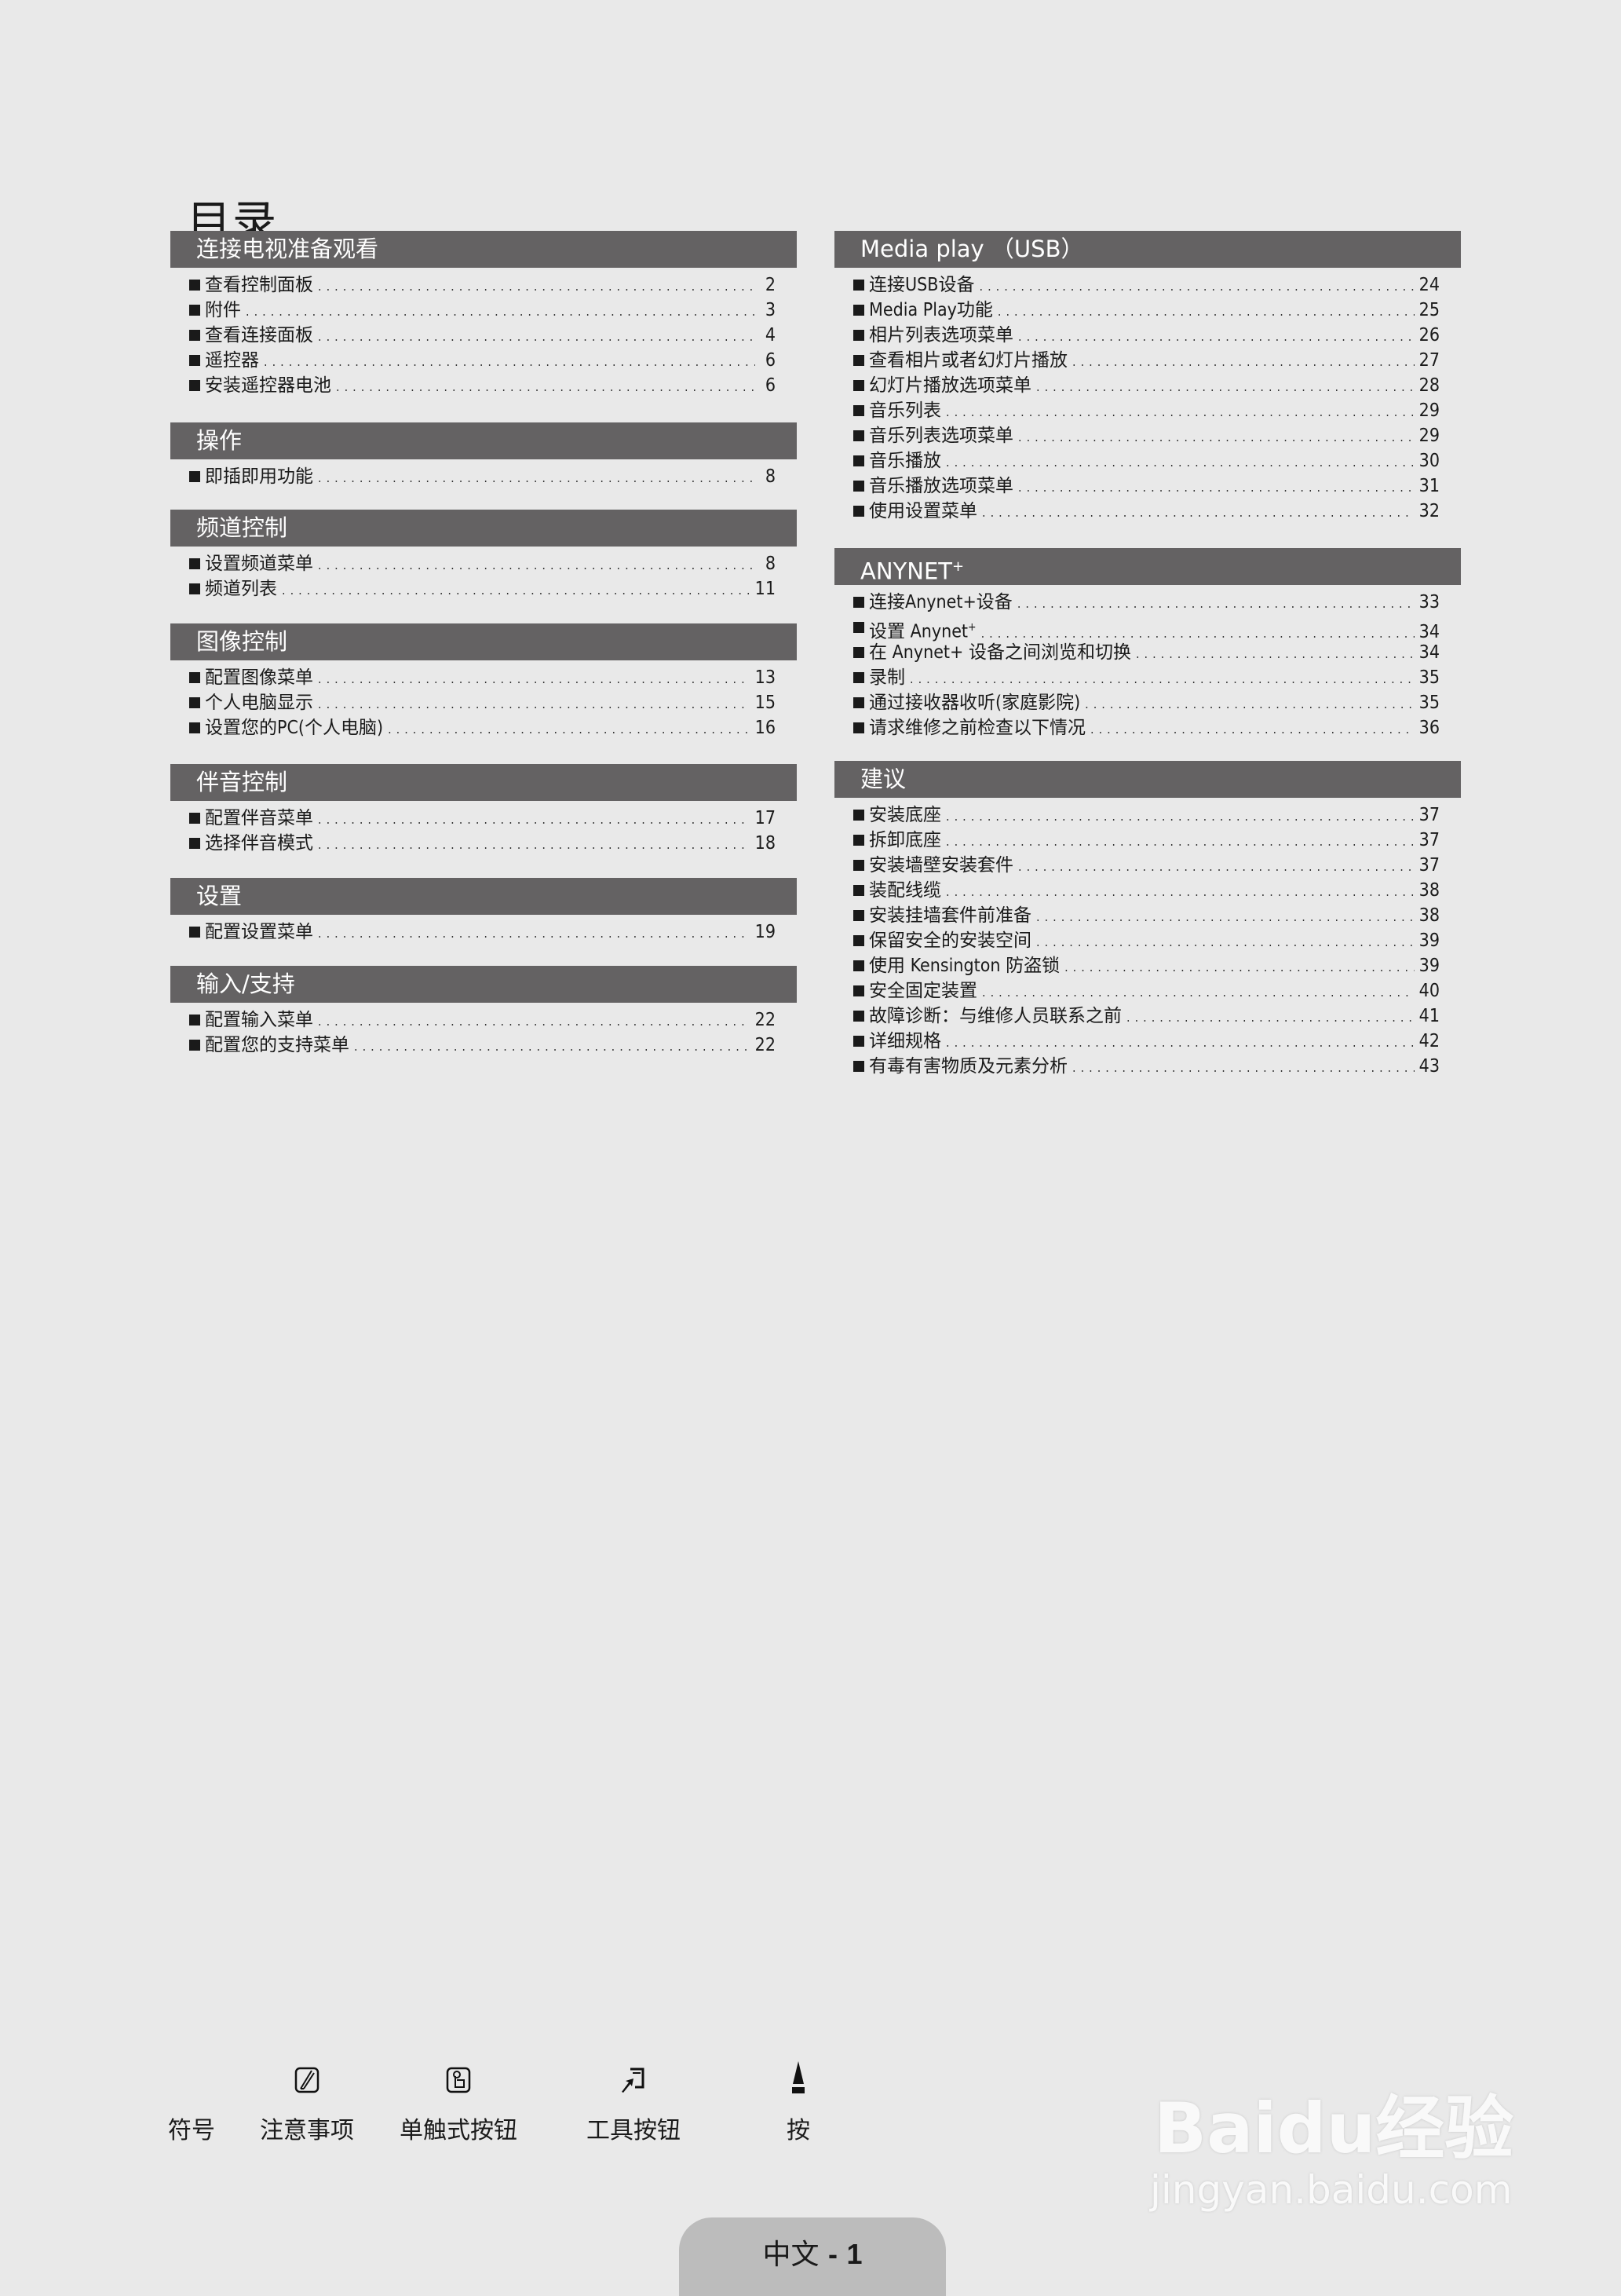  What do you see at coordinates (905, 411) in the screenshot?
I see `toc-entry-label: 音乐列表` at bounding box center [905, 411].